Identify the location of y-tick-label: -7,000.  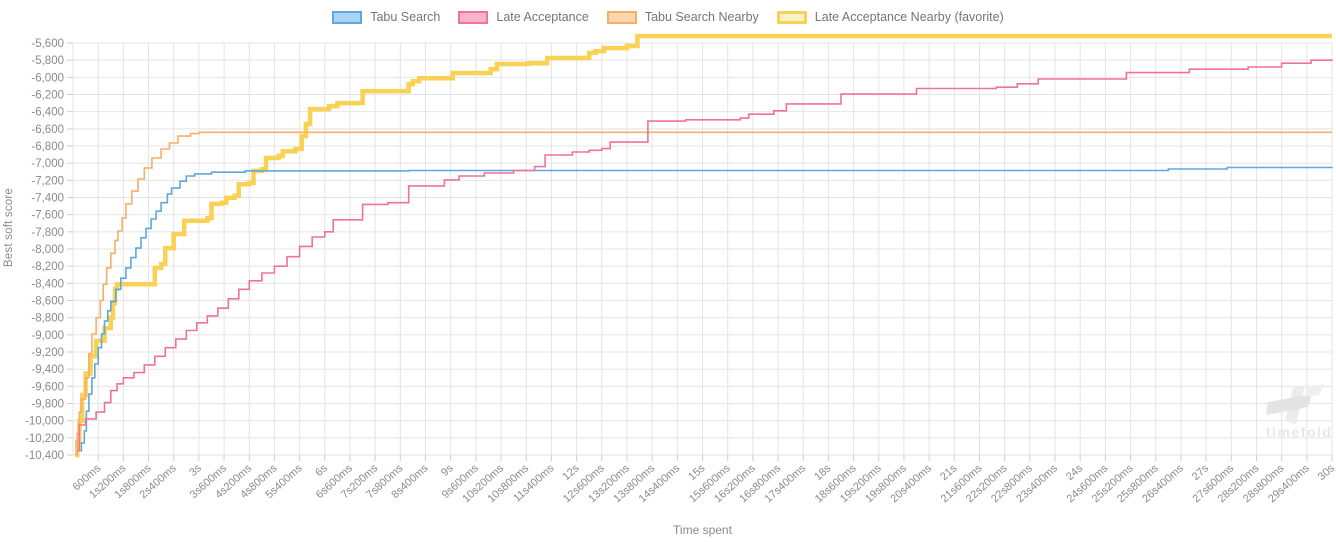
(47, 164).